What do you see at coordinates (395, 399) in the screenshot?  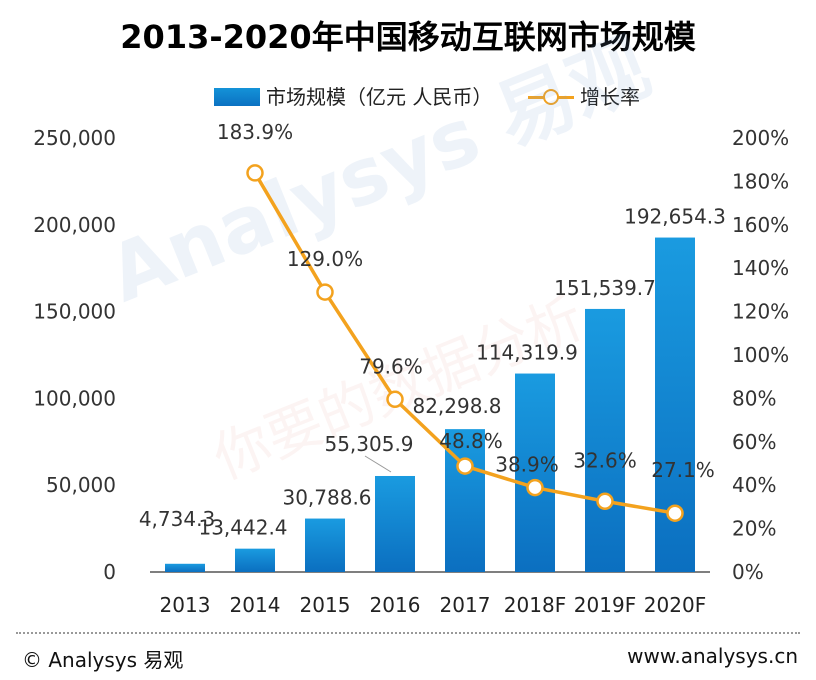 I see `growth-point-2016` at bounding box center [395, 399].